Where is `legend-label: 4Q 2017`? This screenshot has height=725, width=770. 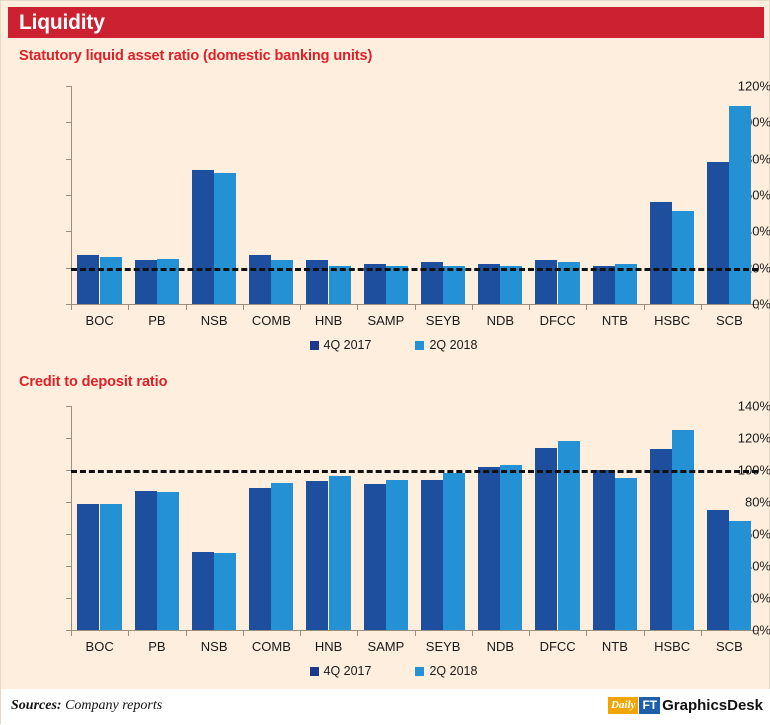 legend-label: 4Q 2017 is located at coordinates (347, 671).